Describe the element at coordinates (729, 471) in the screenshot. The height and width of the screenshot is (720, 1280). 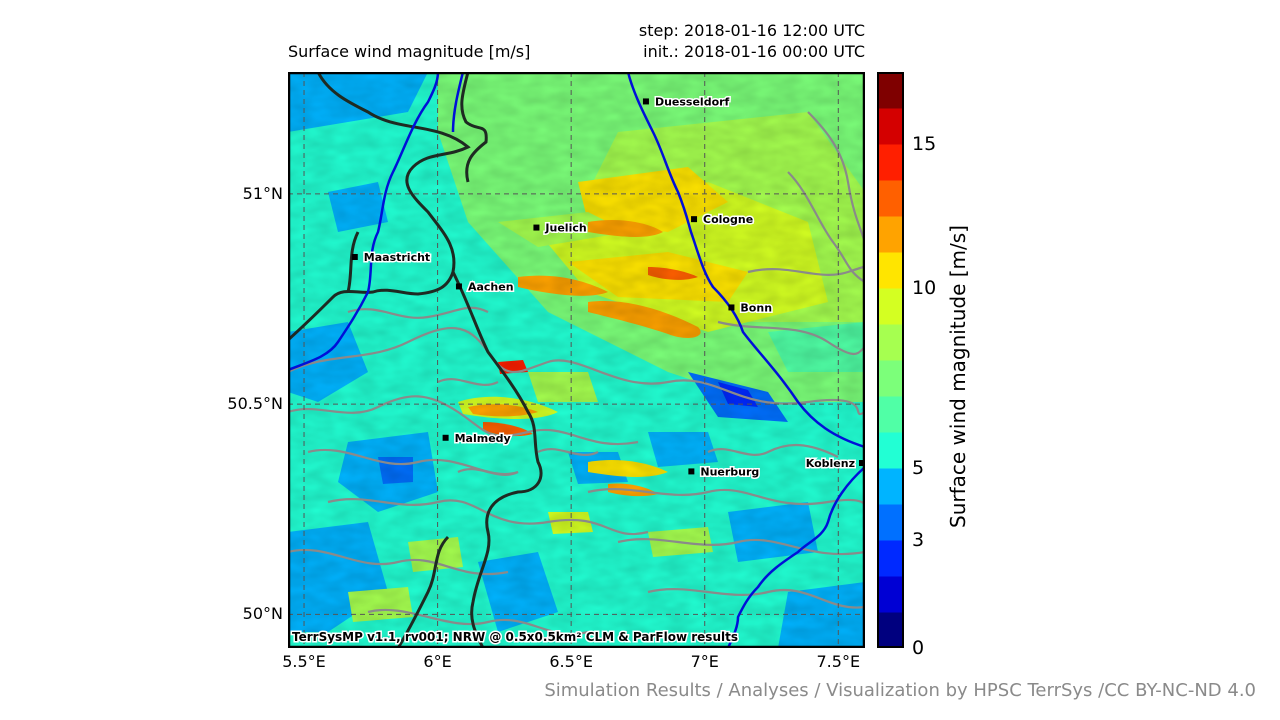
I see `city-label: Nuerburg` at that location.